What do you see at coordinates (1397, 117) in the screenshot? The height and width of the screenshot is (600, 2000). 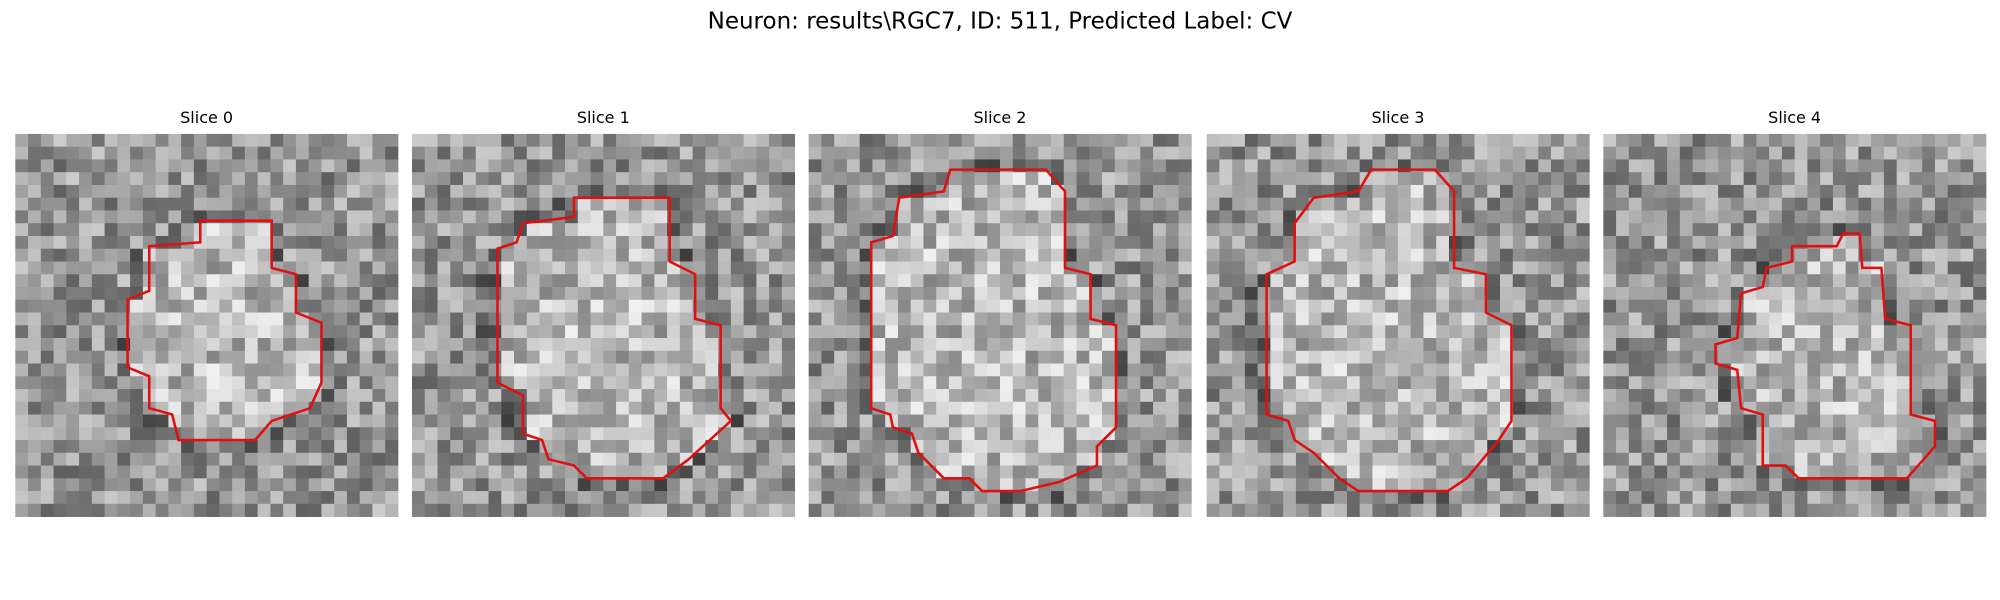 I see `panel-title: Slice 3` at bounding box center [1397, 117].